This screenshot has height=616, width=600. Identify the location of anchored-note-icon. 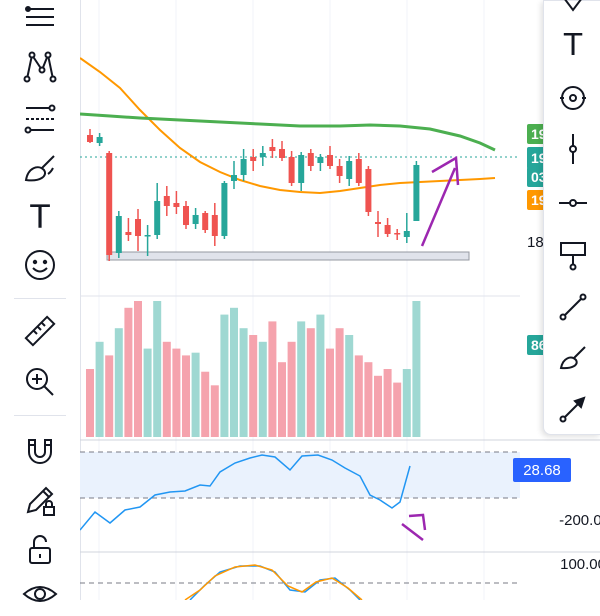
(573, 98).